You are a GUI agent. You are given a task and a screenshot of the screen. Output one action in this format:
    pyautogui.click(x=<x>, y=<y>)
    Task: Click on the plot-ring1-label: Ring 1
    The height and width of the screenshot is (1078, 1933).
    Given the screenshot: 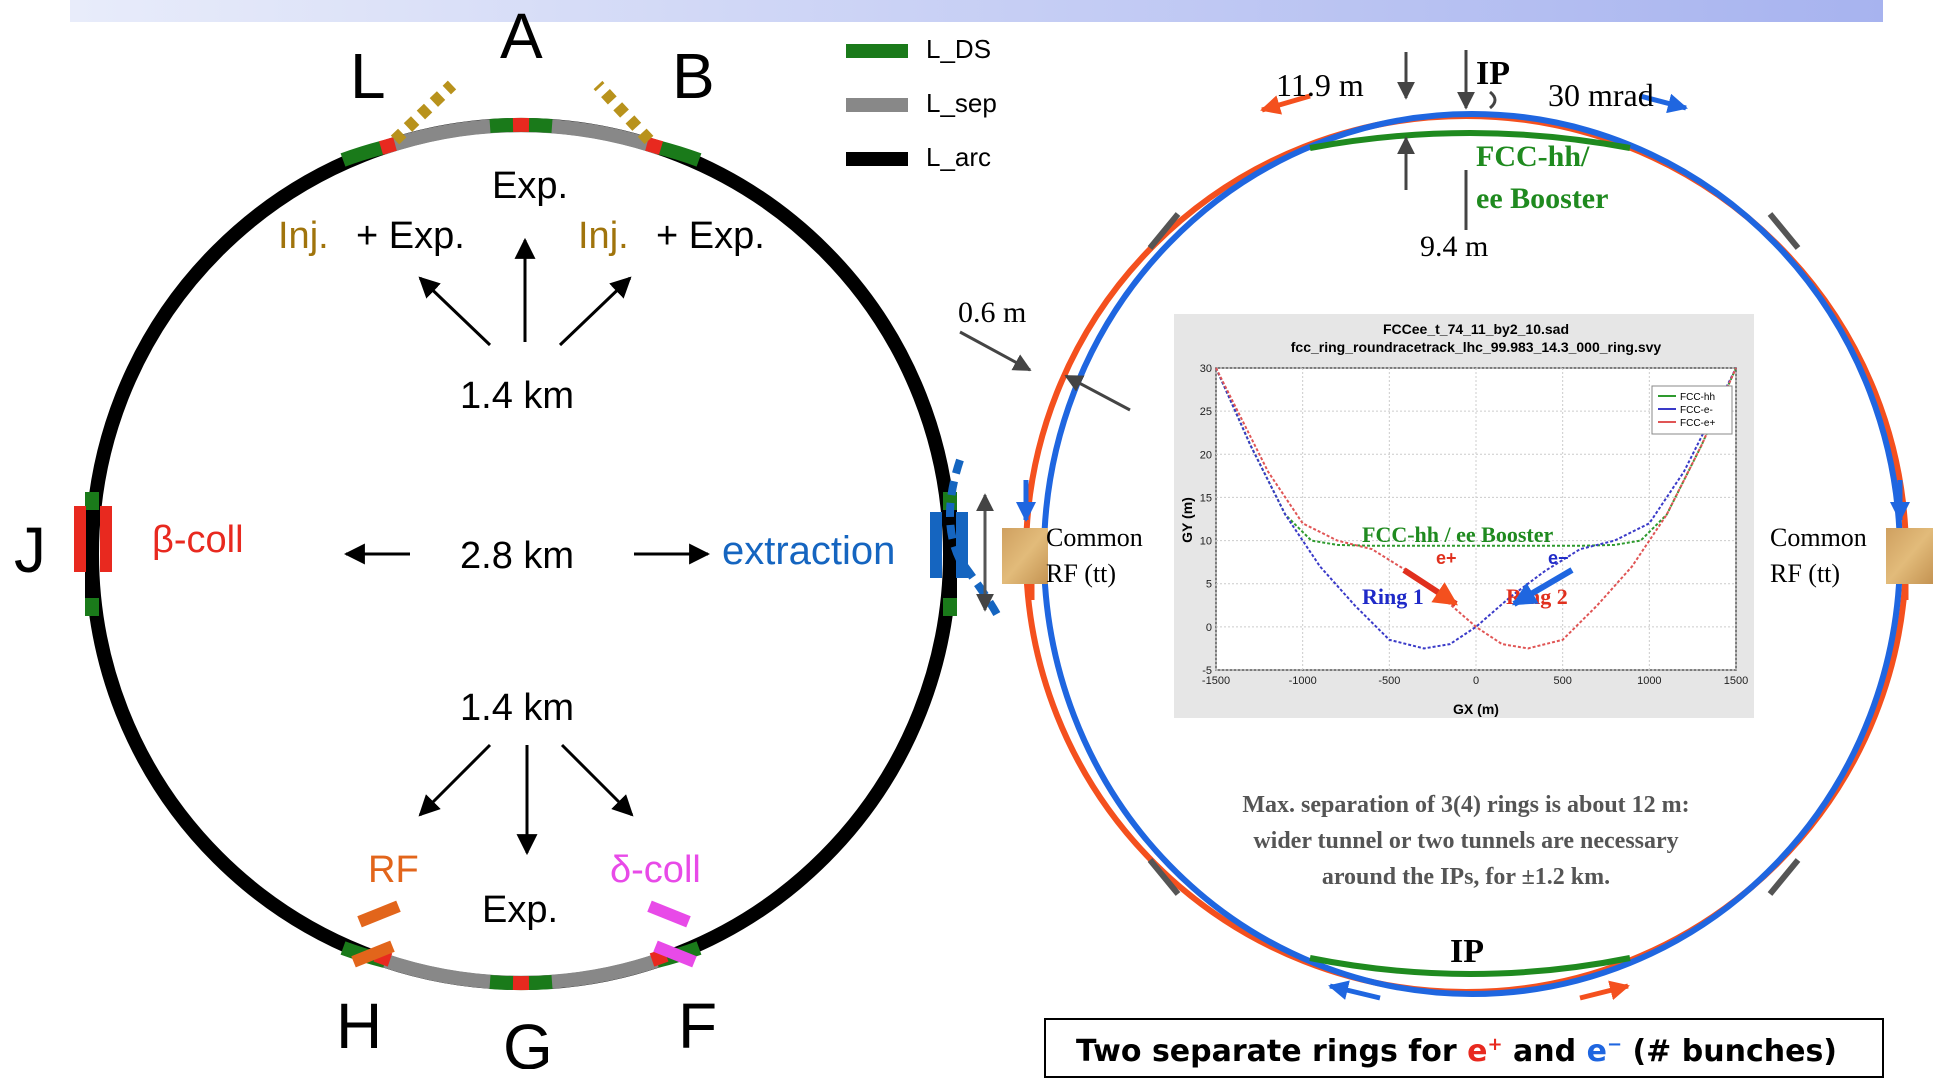 What is the action you would take?
    pyautogui.click(x=1393, y=596)
    